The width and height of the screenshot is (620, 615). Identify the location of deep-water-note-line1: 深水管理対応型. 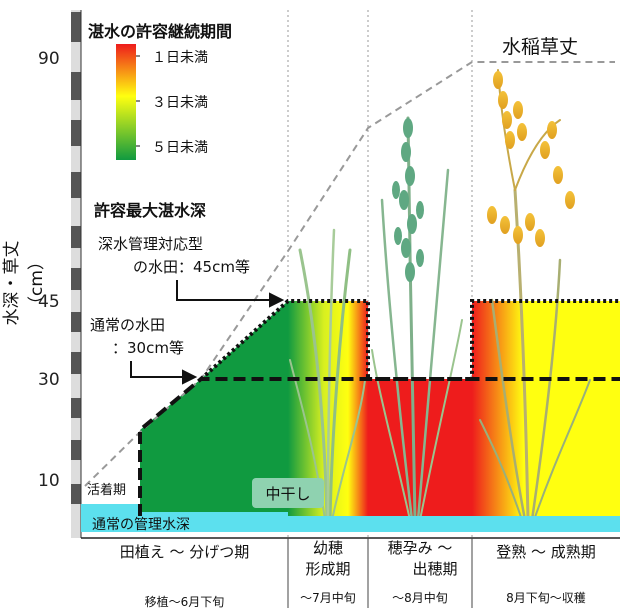
(151, 244).